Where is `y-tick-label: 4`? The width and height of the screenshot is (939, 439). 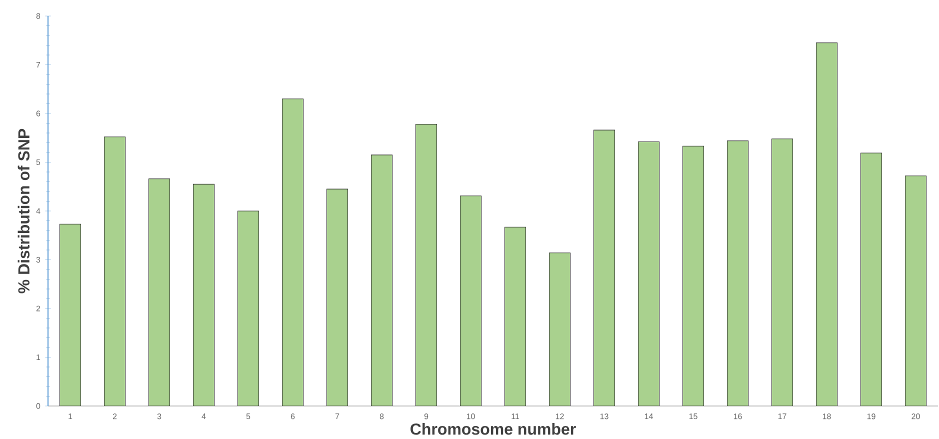 y-tick-label: 4 is located at coordinates (38, 211).